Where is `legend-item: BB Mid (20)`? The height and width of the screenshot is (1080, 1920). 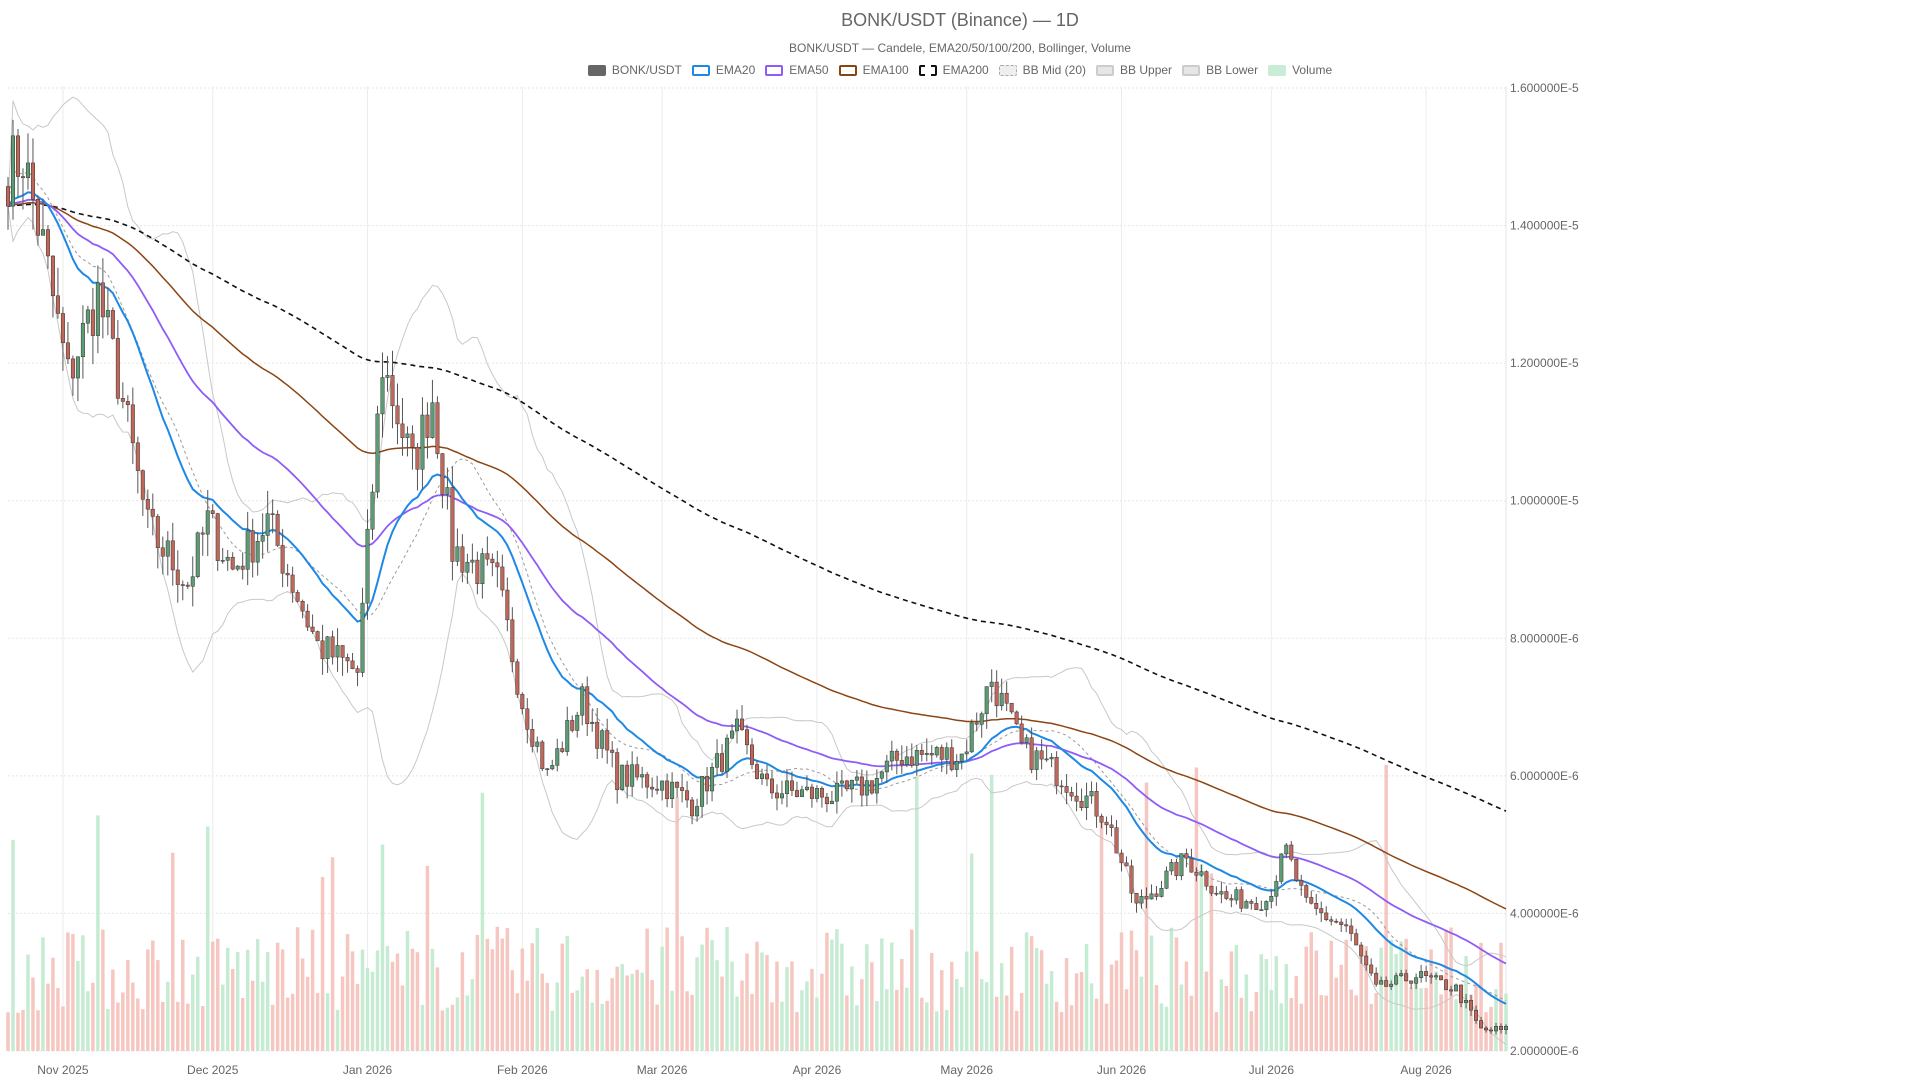 legend-item: BB Mid (20) is located at coordinates (1042, 70).